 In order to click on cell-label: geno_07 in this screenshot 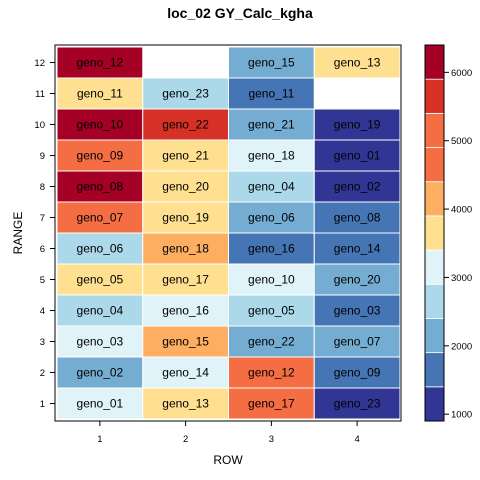, I will do `click(357, 342)`.